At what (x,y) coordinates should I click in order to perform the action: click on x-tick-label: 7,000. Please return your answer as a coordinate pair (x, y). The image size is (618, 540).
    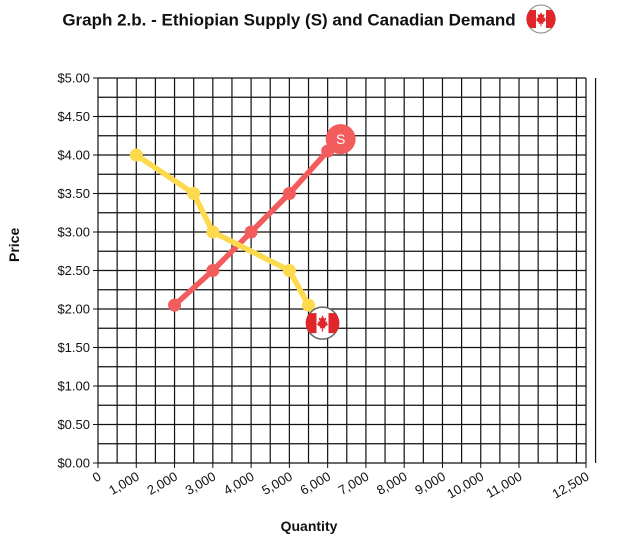
    Looking at the image, I should click on (354, 483).